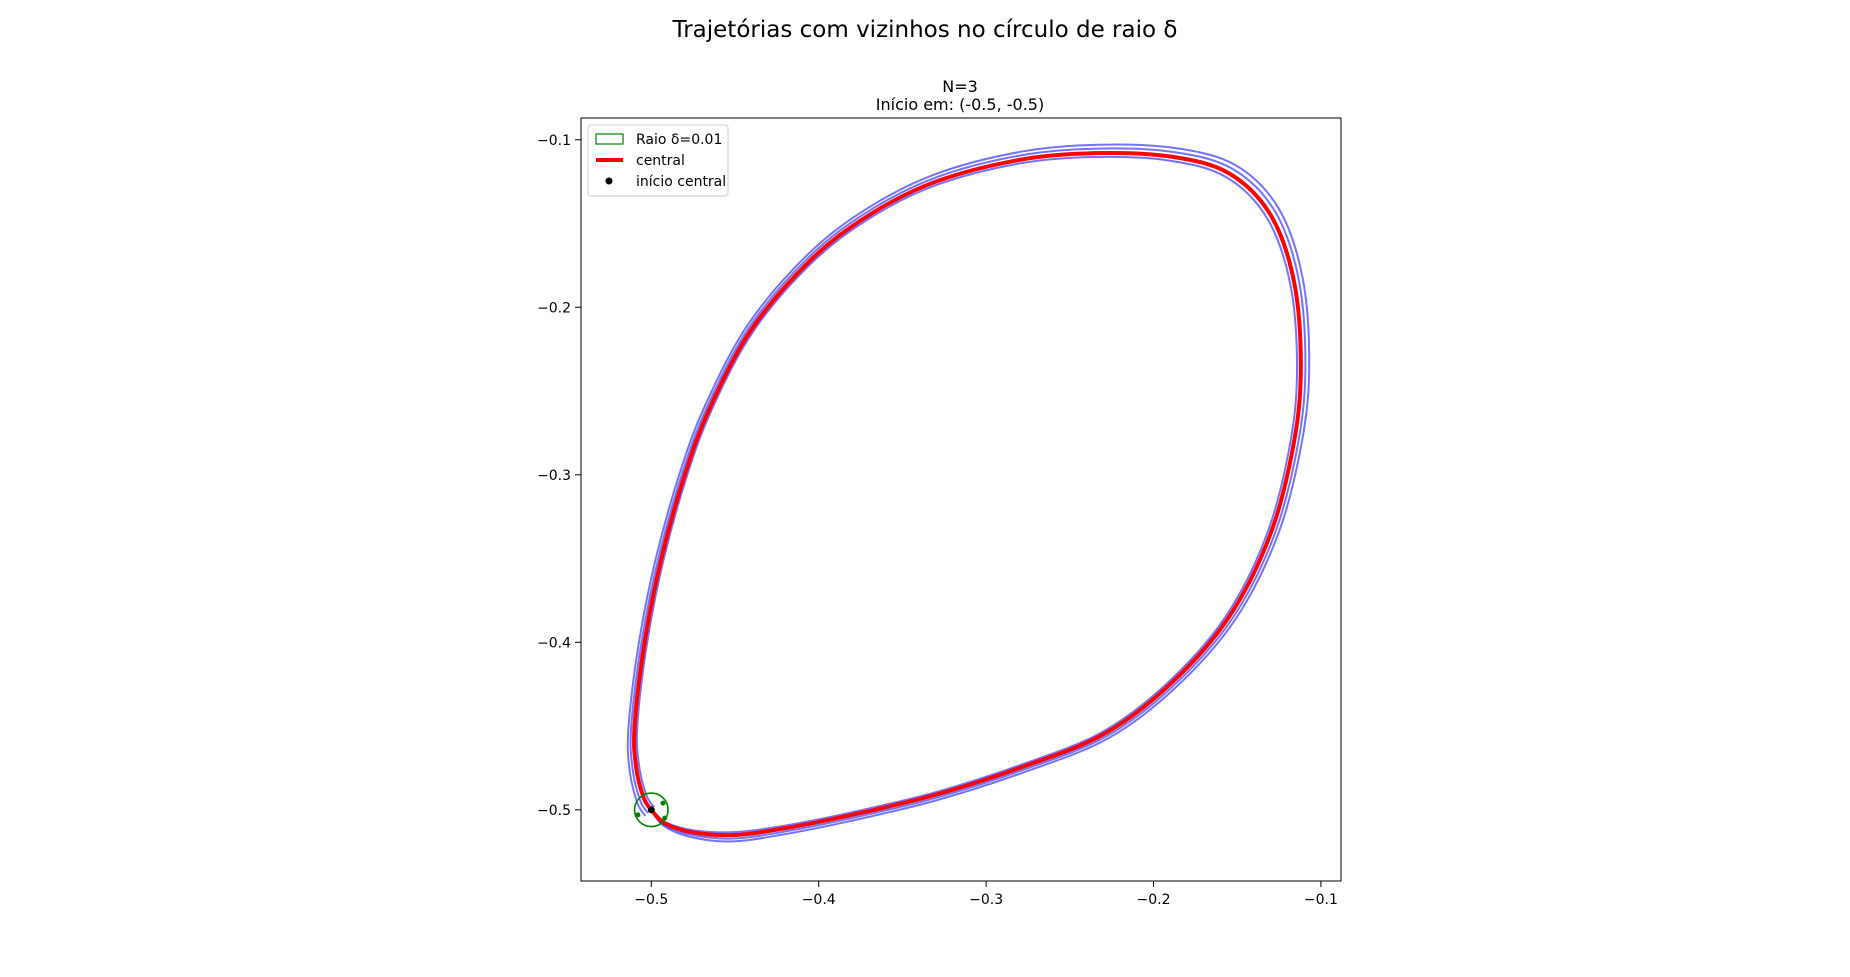 Image resolution: width=1850 pixels, height=977 pixels. Describe the element at coordinates (609, 181) in the screenshot. I see `legend-start-marker` at that location.